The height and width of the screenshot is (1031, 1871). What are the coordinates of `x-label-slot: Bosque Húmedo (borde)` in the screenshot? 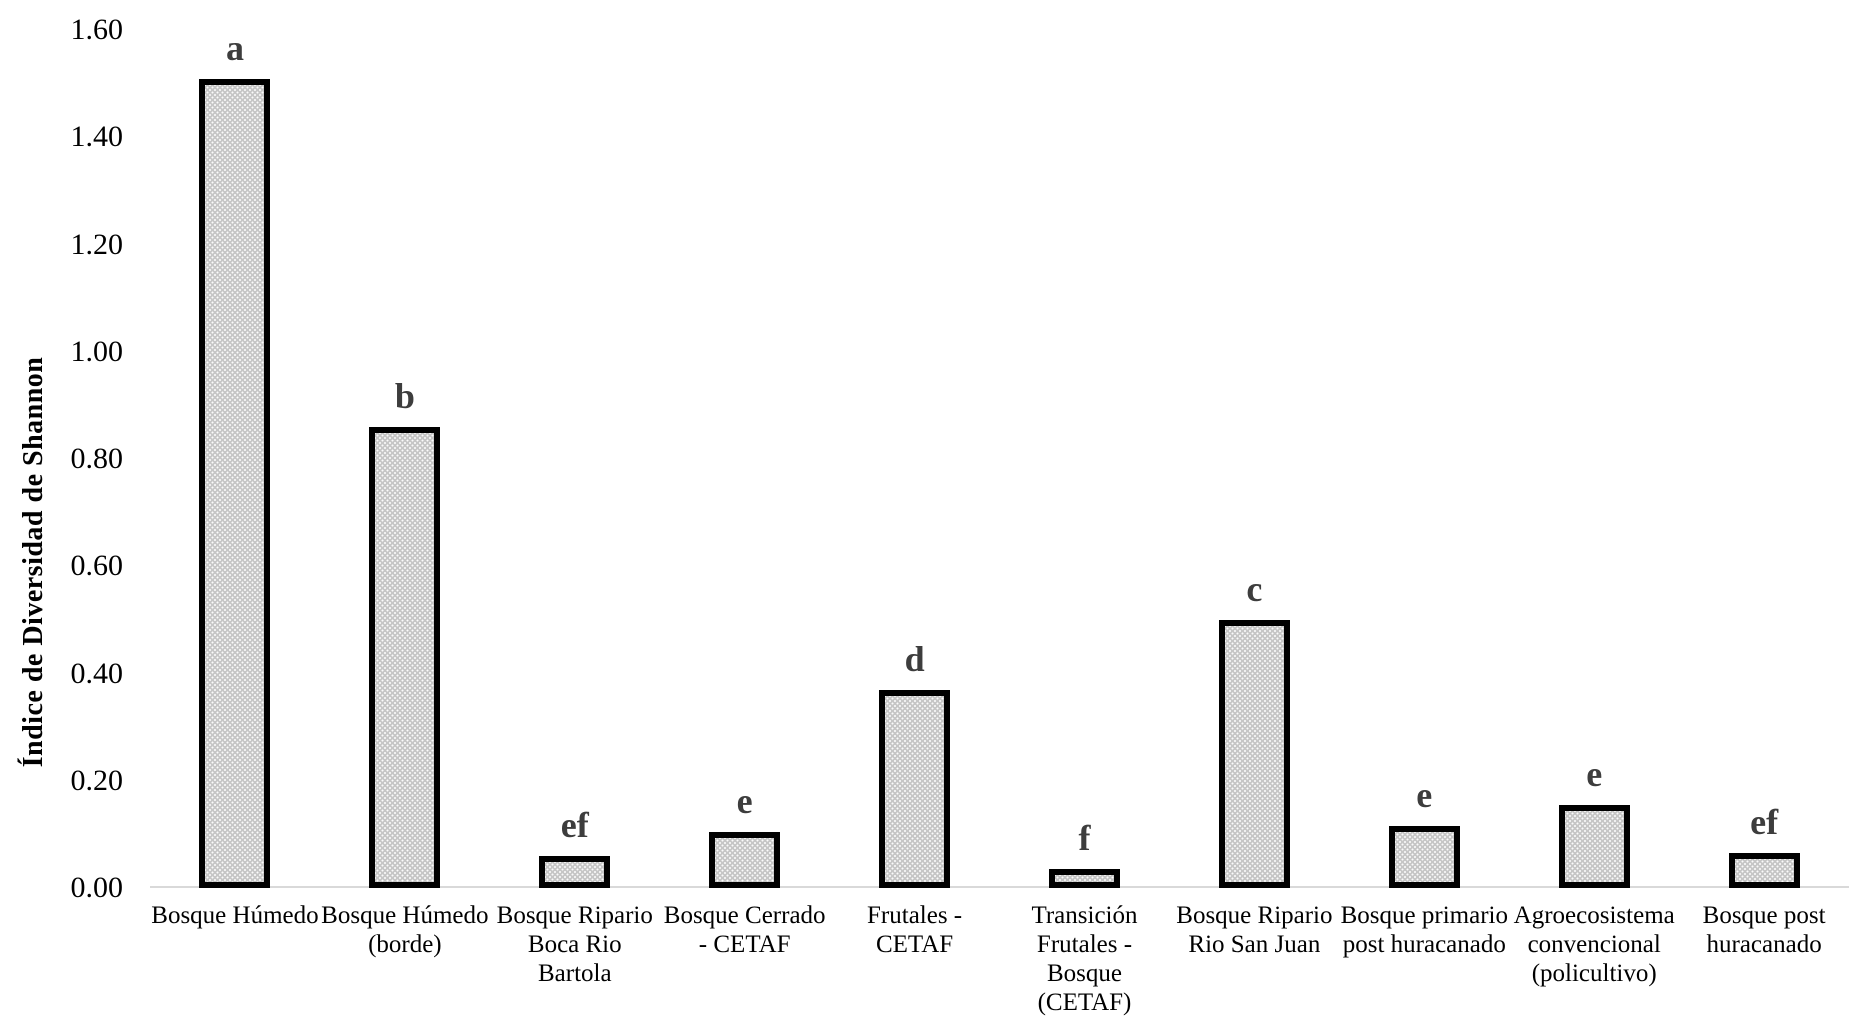 It's located at (405, 959).